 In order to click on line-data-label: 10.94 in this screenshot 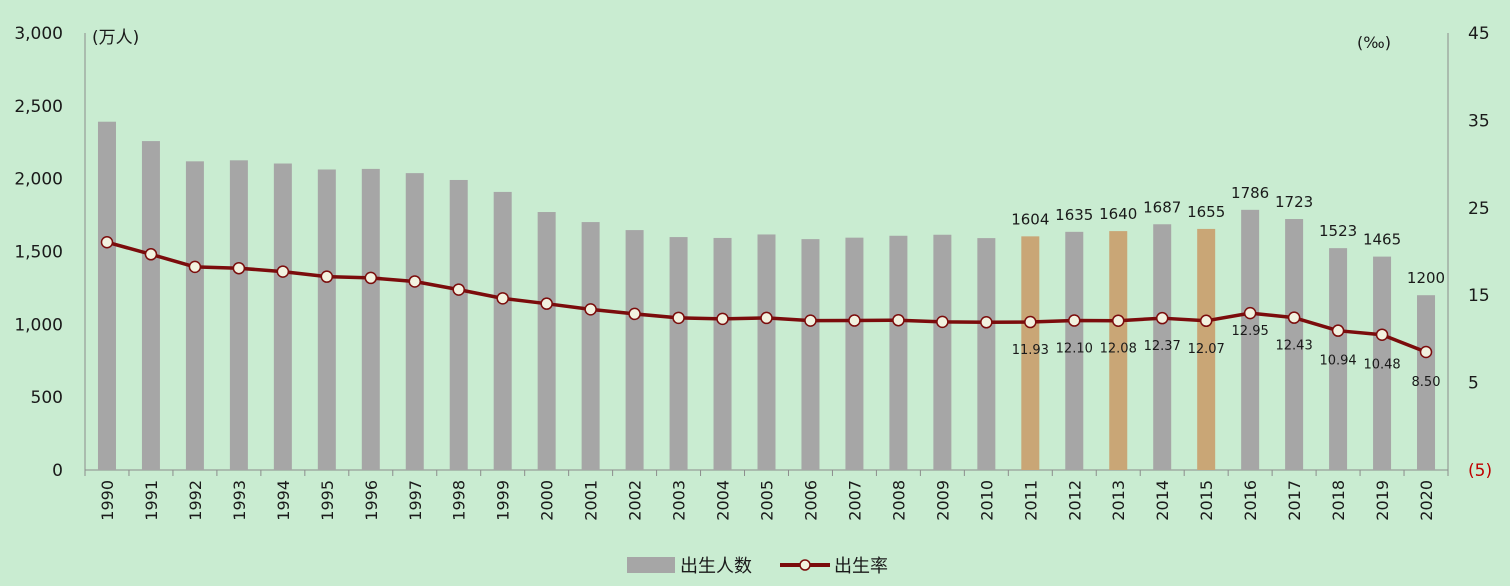, I will do `click(1337, 361)`.